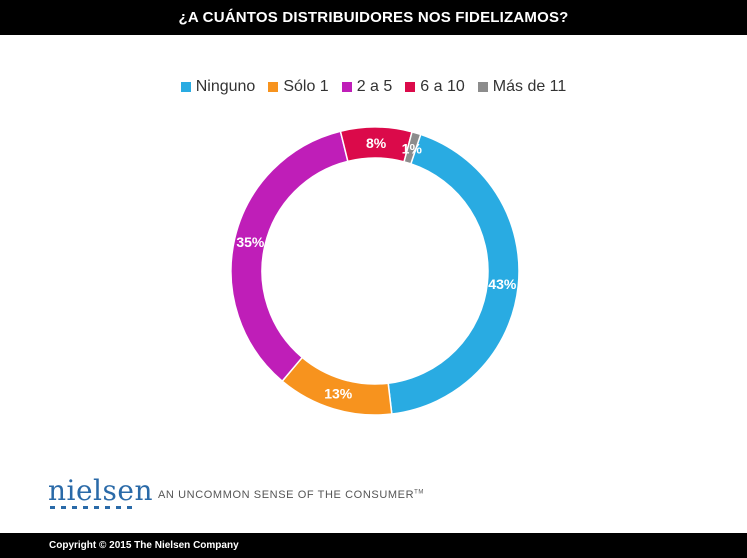  I want to click on legend-item: Sólo 1, so click(298, 87).